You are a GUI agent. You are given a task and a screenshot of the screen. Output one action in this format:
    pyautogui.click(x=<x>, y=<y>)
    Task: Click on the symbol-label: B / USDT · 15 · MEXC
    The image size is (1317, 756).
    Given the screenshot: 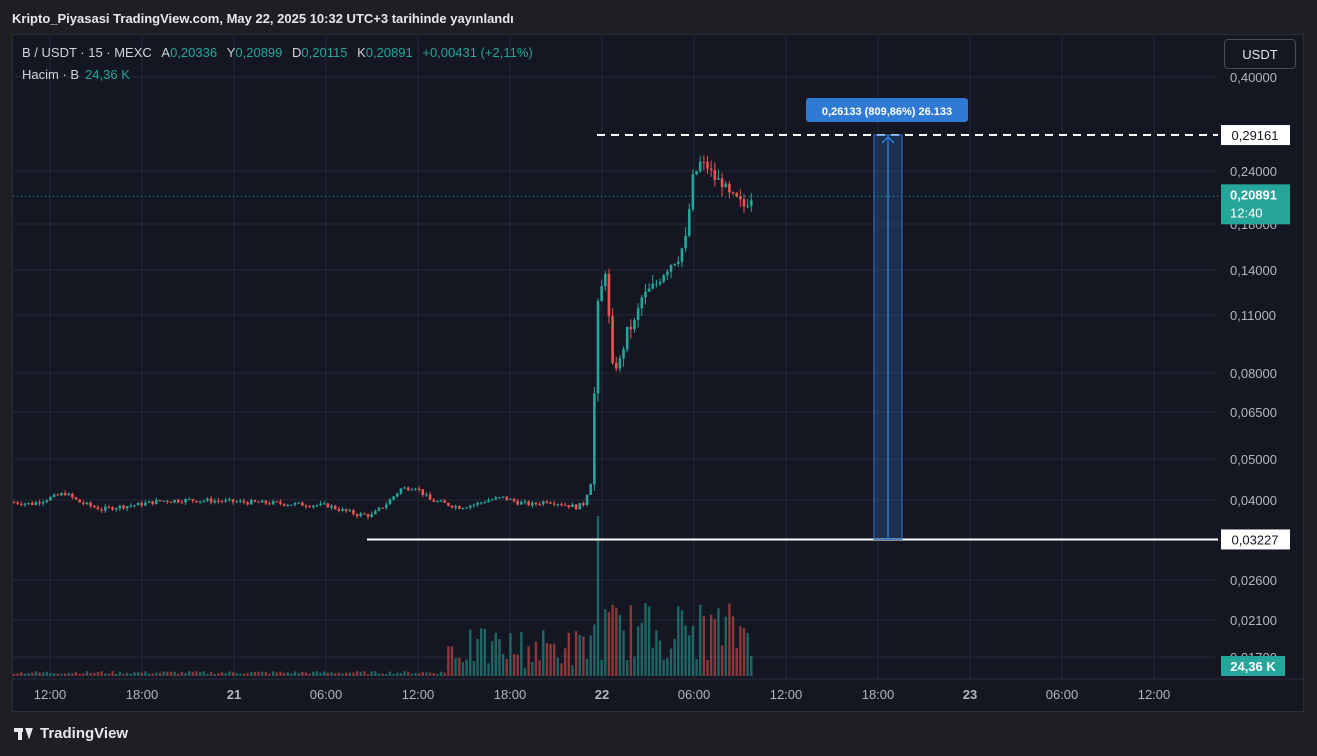 What is the action you would take?
    pyautogui.click(x=87, y=52)
    